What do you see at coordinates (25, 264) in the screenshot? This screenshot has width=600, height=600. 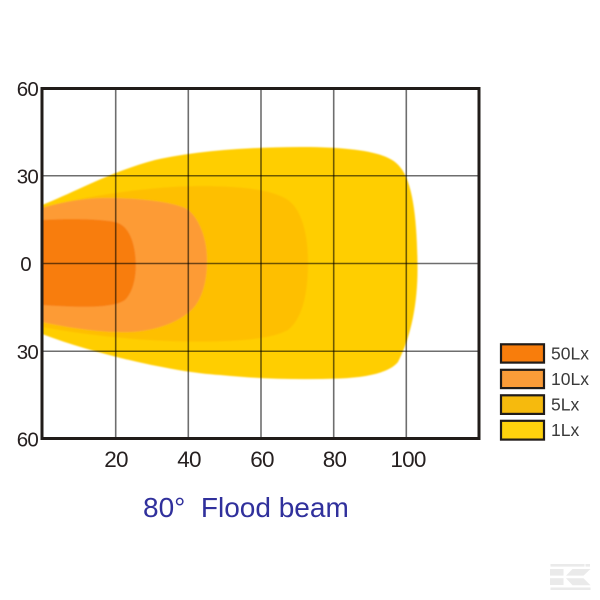 I see `svg-text: 0` at bounding box center [25, 264].